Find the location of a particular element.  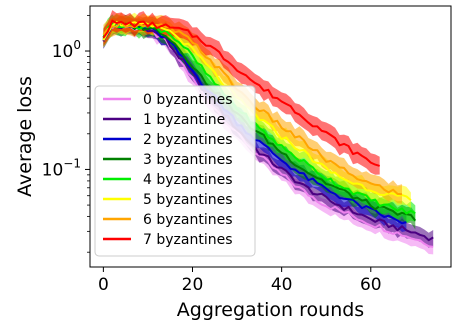

x-tick-label: 40 is located at coordinates (282, 285).